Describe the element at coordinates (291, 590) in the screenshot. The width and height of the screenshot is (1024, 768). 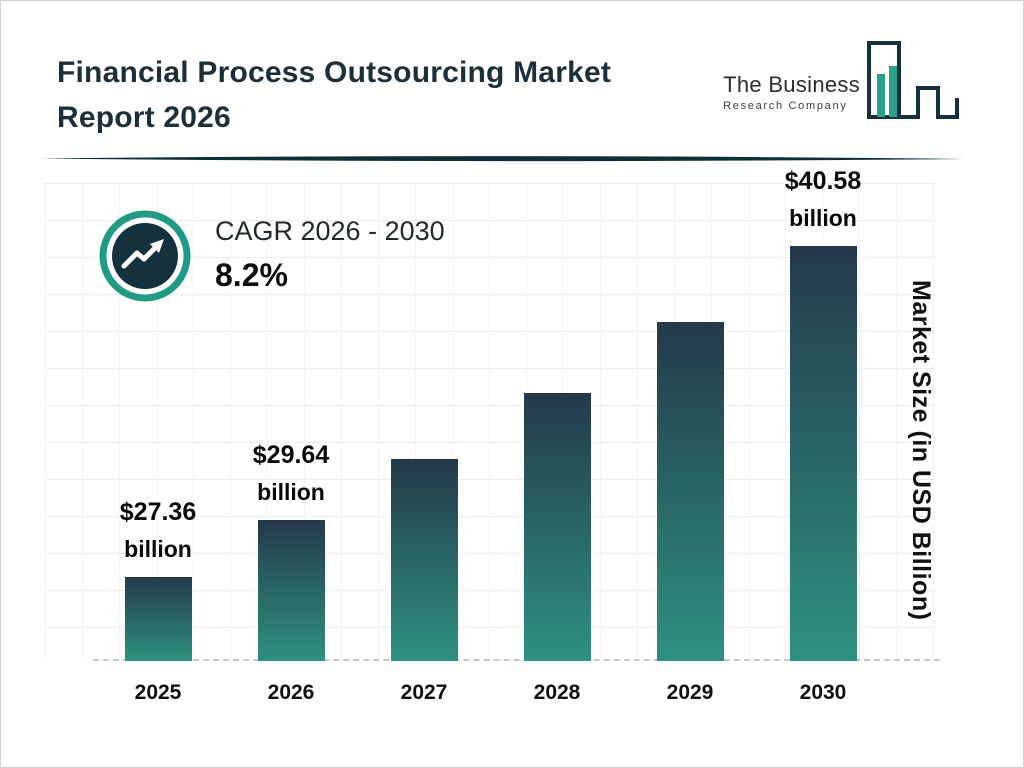
I see `chart-bar-2026` at that location.